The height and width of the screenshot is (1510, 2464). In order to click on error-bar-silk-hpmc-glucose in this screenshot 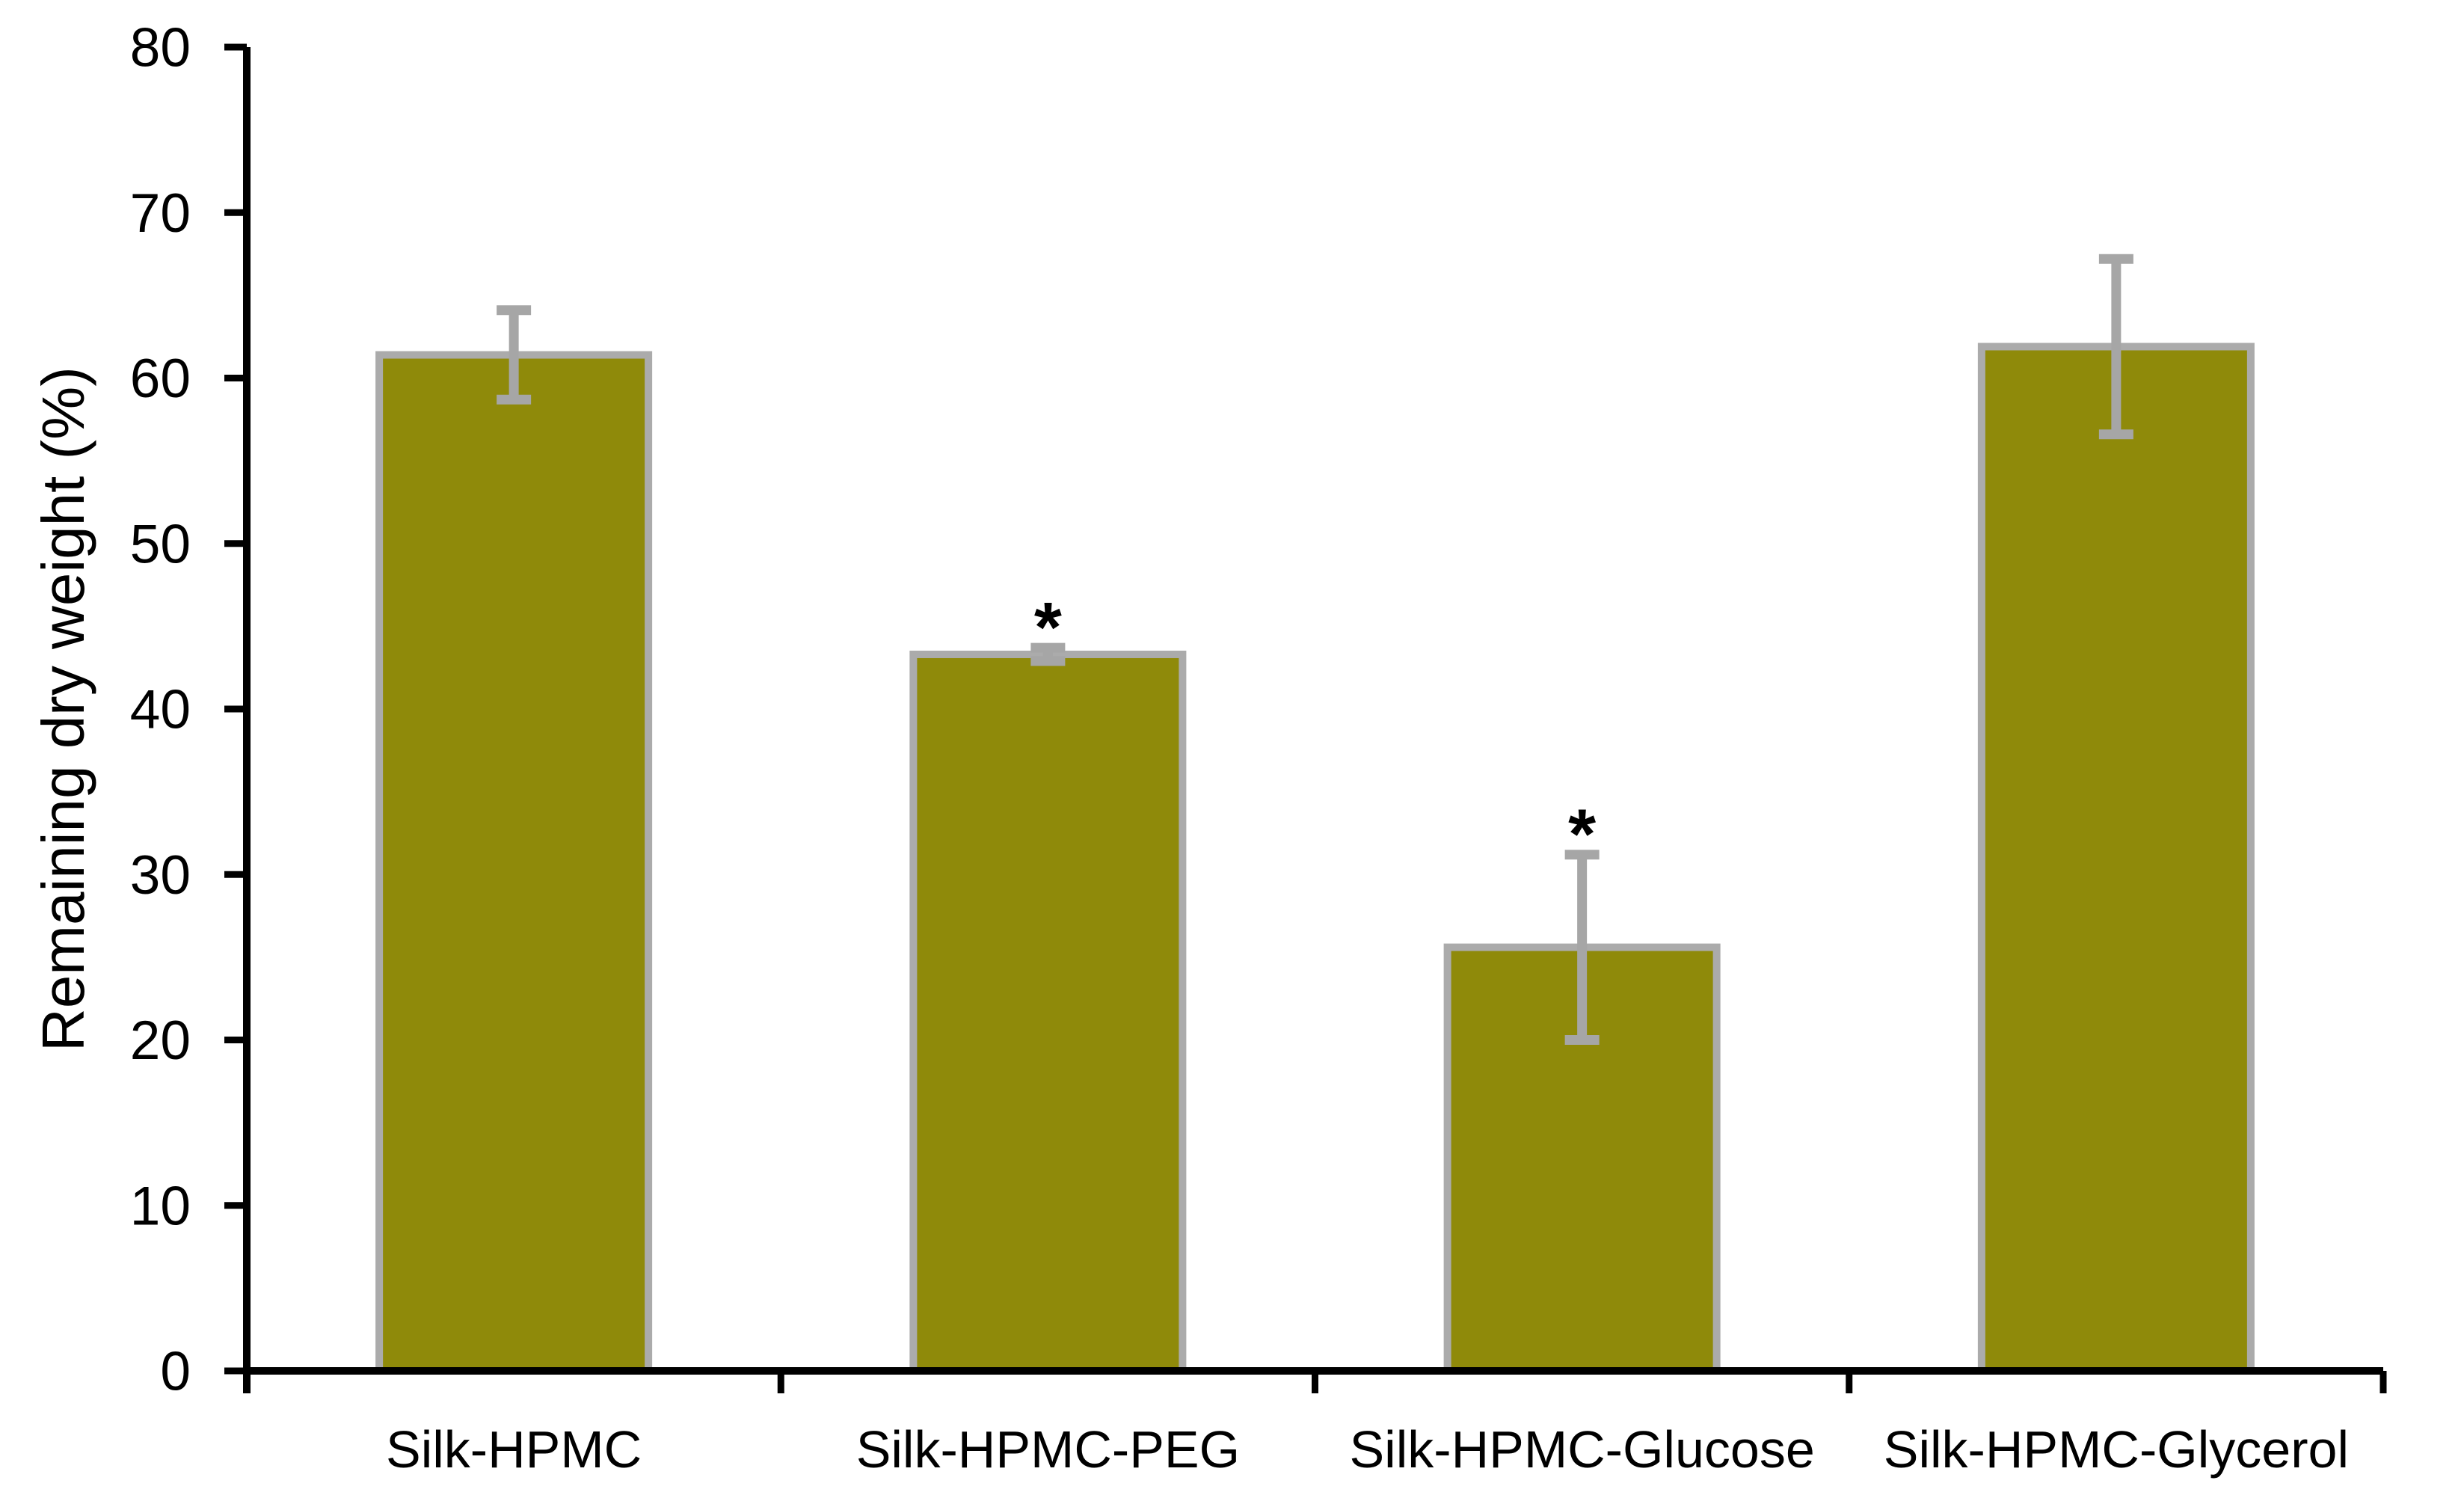, I will do `click(1582, 947)`.